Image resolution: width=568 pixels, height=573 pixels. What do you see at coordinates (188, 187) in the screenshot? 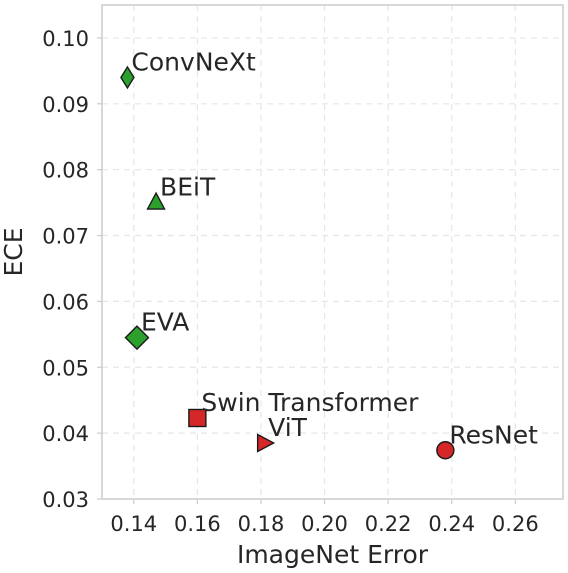
I see `point-label: BEiT` at bounding box center [188, 187].